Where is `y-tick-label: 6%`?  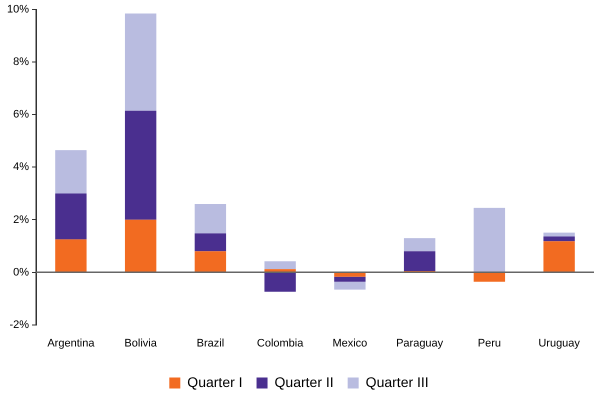
y-tick-label: 6% is located at coordinates (21, 114).